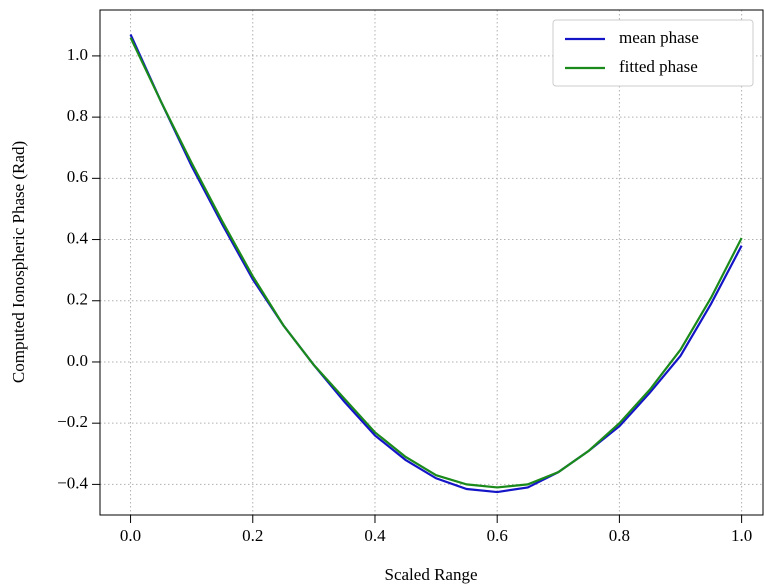 This screenshot has height=586, width=764. I want to click on y-tick-label: −0.2, so click(72, 421).